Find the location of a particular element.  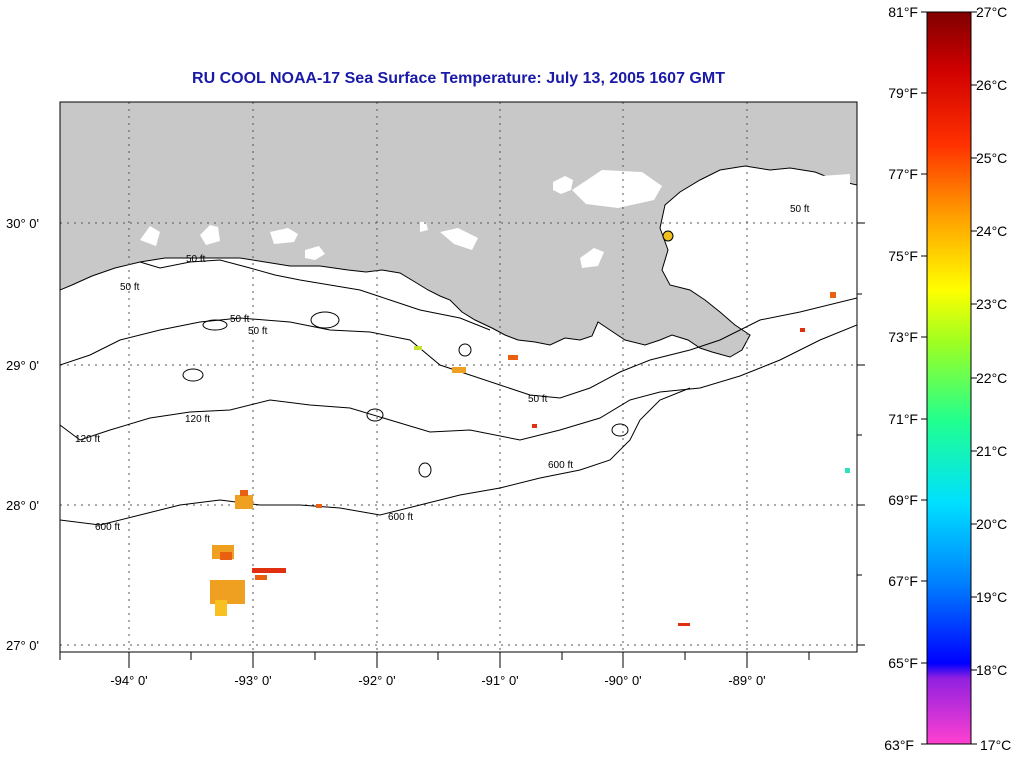

lat-label: 29° 0' is located at coordinates (22, 365).